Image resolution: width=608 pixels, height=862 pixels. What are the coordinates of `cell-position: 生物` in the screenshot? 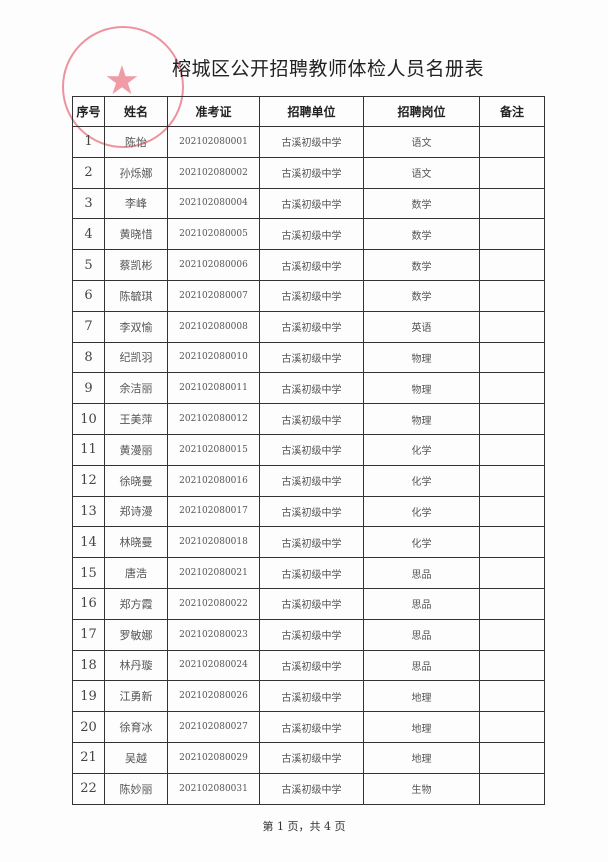 It's located at (421, 788).